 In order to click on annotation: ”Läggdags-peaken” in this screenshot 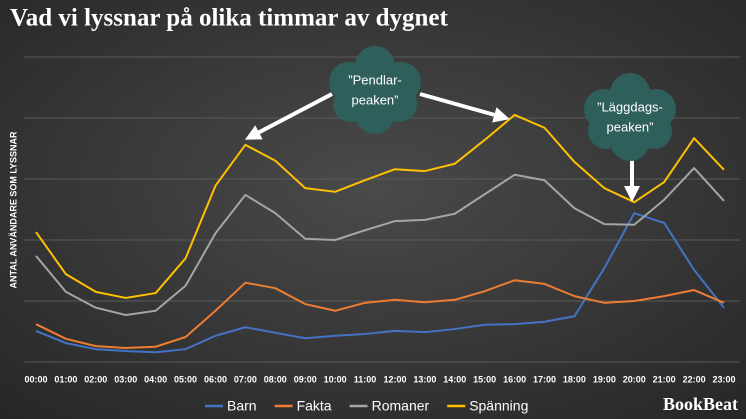, I will do `click(630, 137)`.